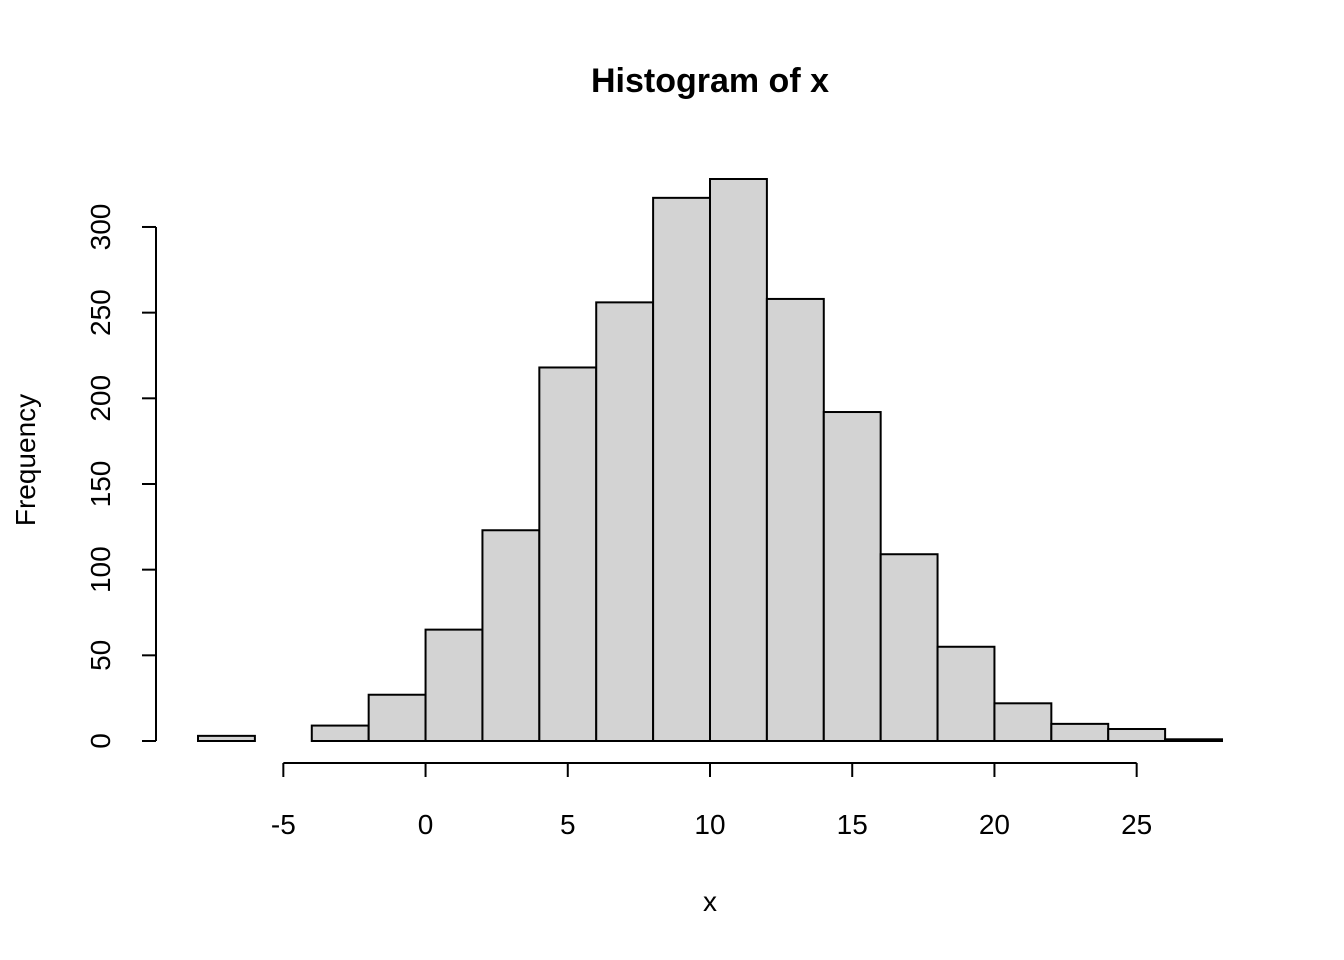 The width and height of the screenshot is (1344, 960). What do you see at coordinates (100, 398) in the screenshot?
I see `y-tick-label: 200` at bounding box center [100, 398].